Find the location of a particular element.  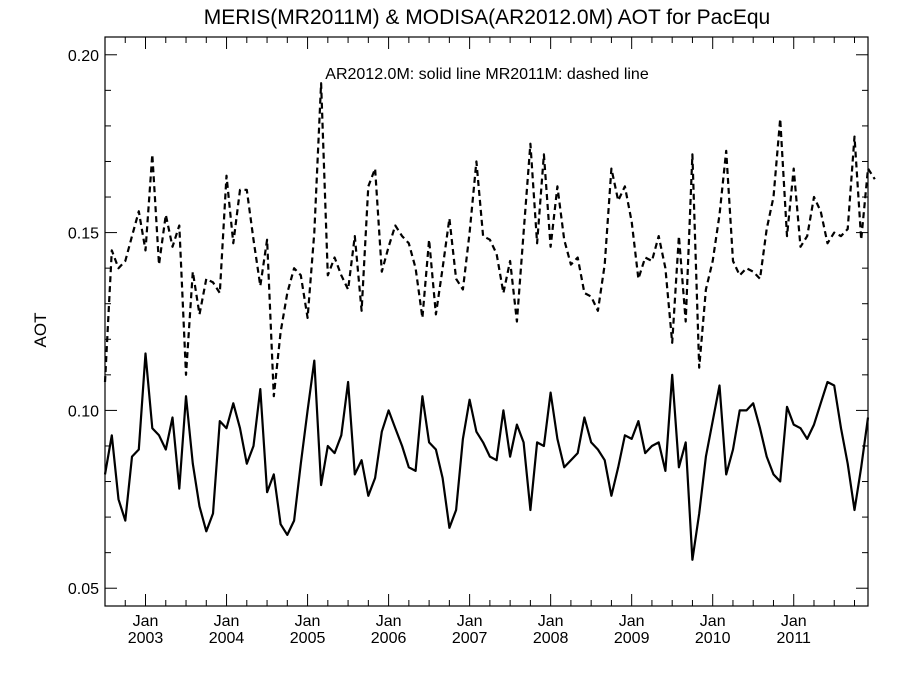

y-tick-label: 0.20 is located at coordinates (83, 56).